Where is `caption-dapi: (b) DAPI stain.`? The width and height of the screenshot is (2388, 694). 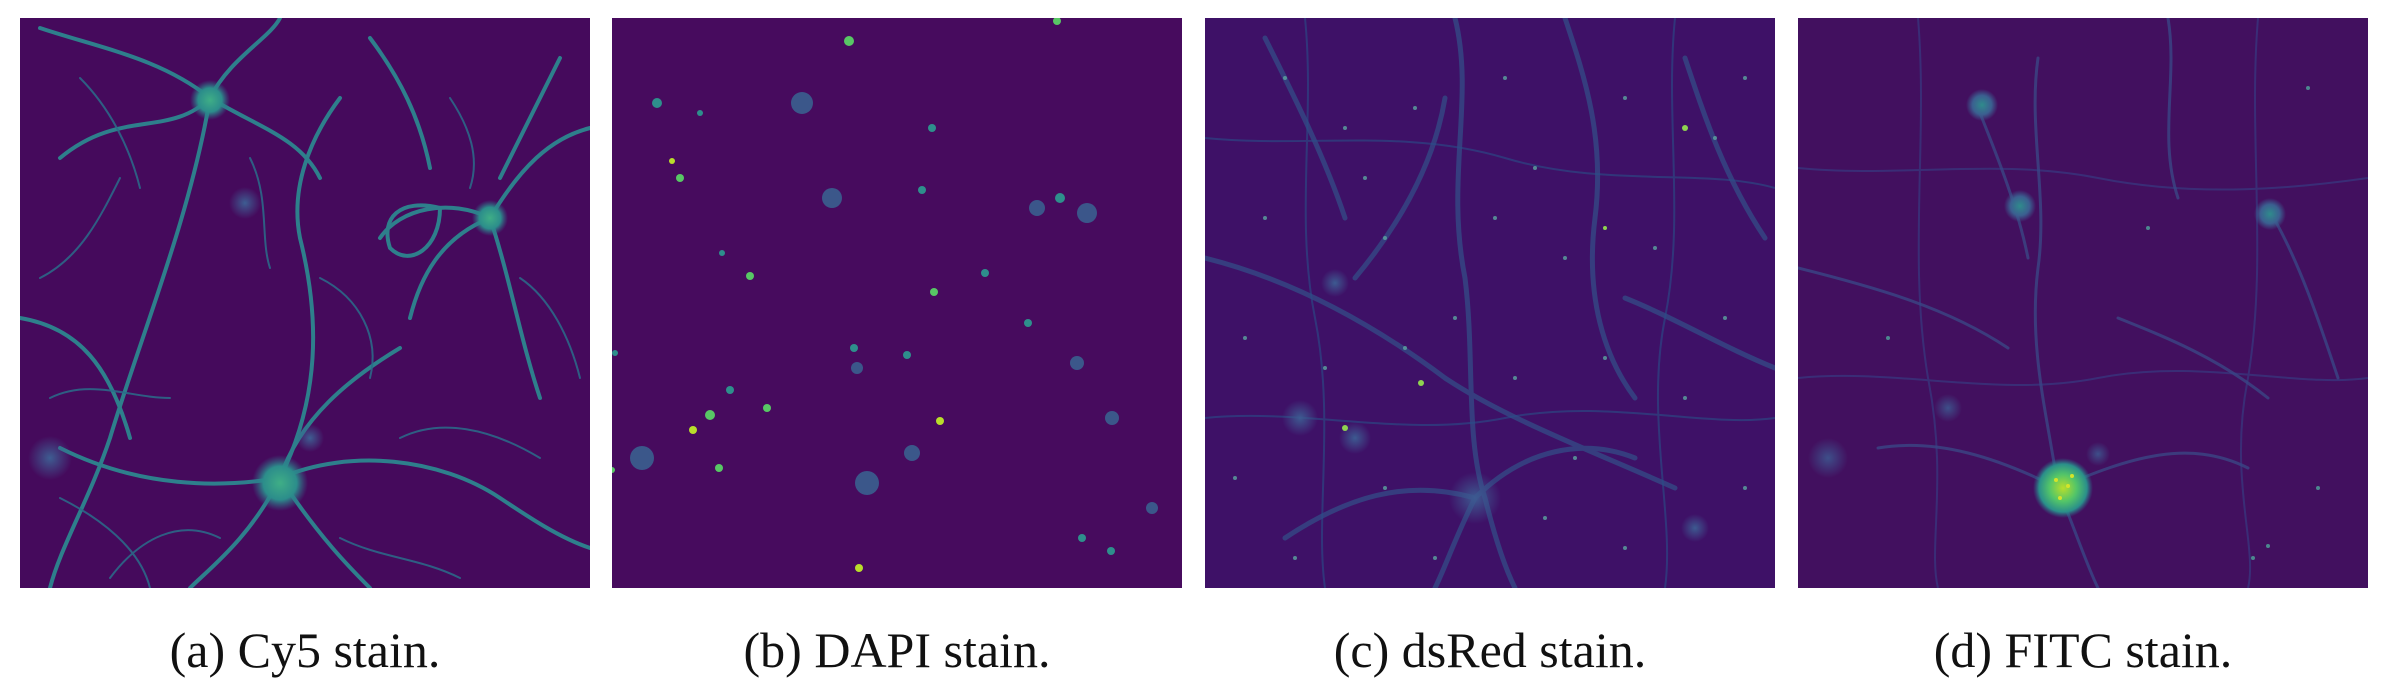 caption-dapi: (b) DAPI stain. is located at coordinates (897, 650).